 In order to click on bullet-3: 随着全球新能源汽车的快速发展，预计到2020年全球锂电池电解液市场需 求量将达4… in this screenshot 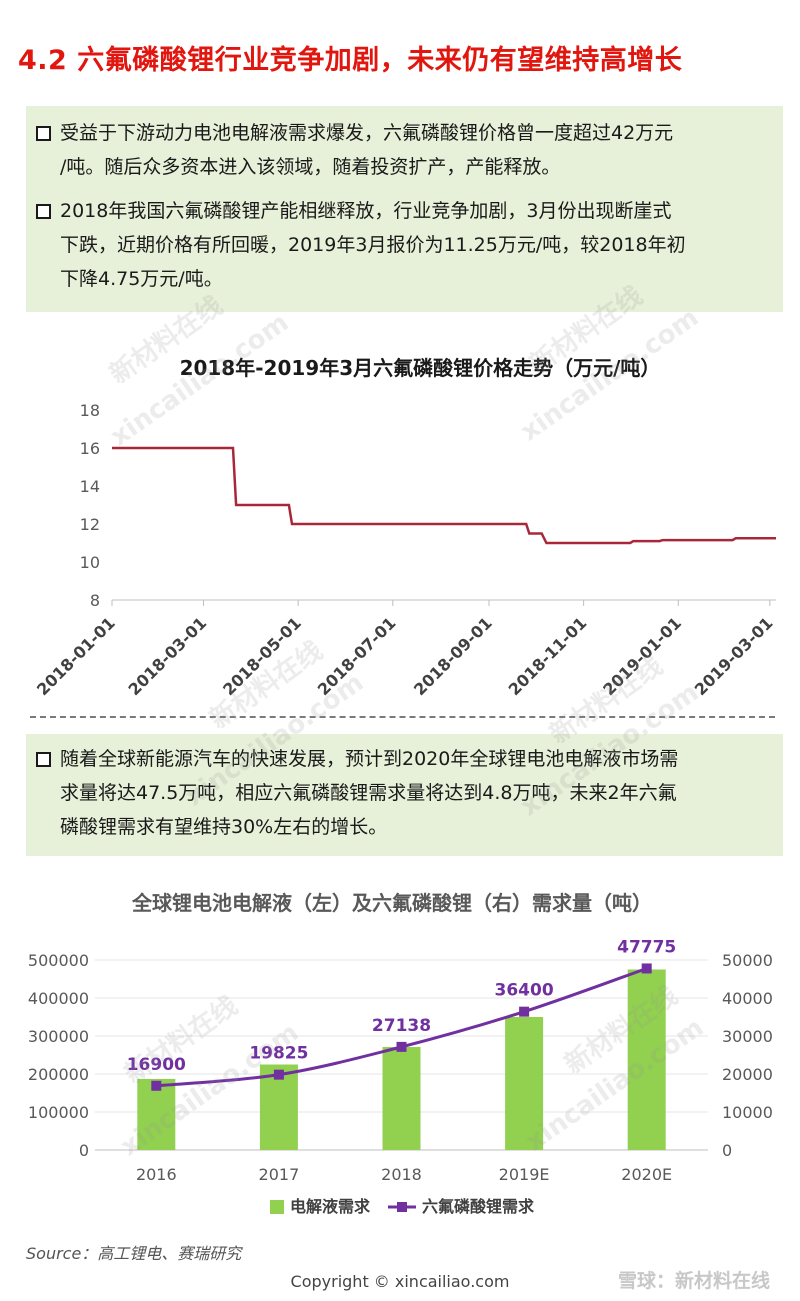, I will do `click(403, 793)`.